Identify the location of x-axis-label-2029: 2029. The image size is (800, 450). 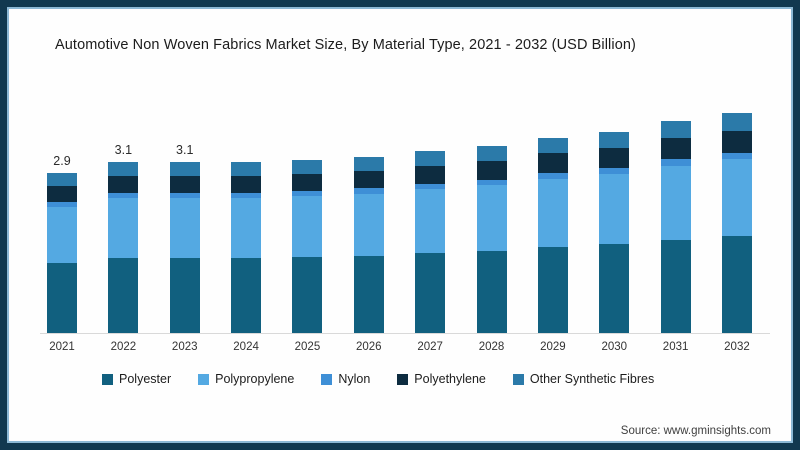
(553, 347).